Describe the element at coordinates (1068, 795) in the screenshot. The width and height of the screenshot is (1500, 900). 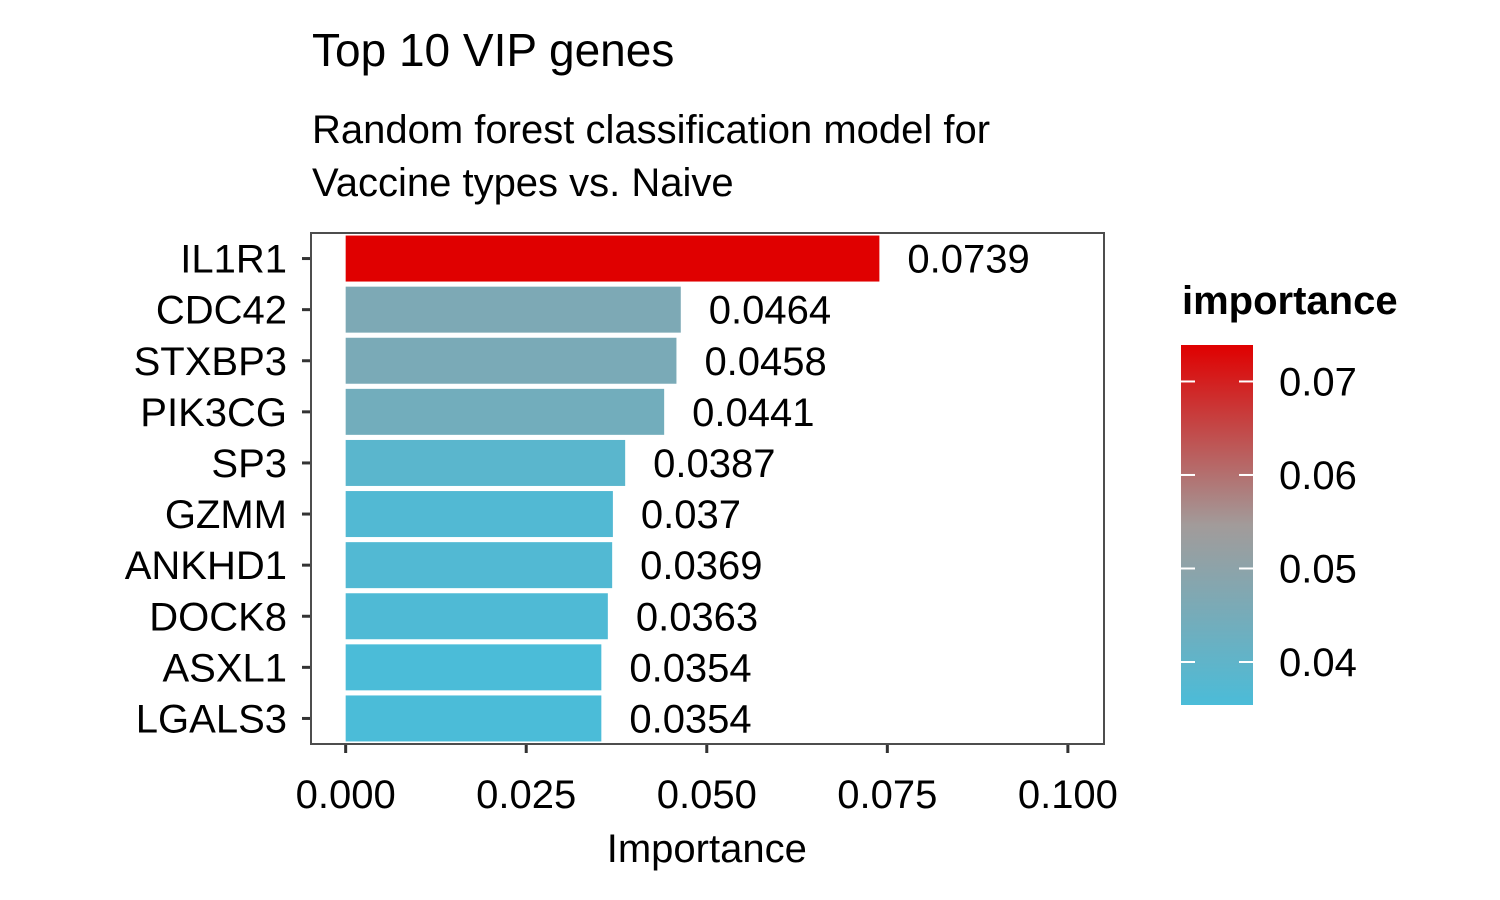
I see `x-tick-label: 0.100` at that location.